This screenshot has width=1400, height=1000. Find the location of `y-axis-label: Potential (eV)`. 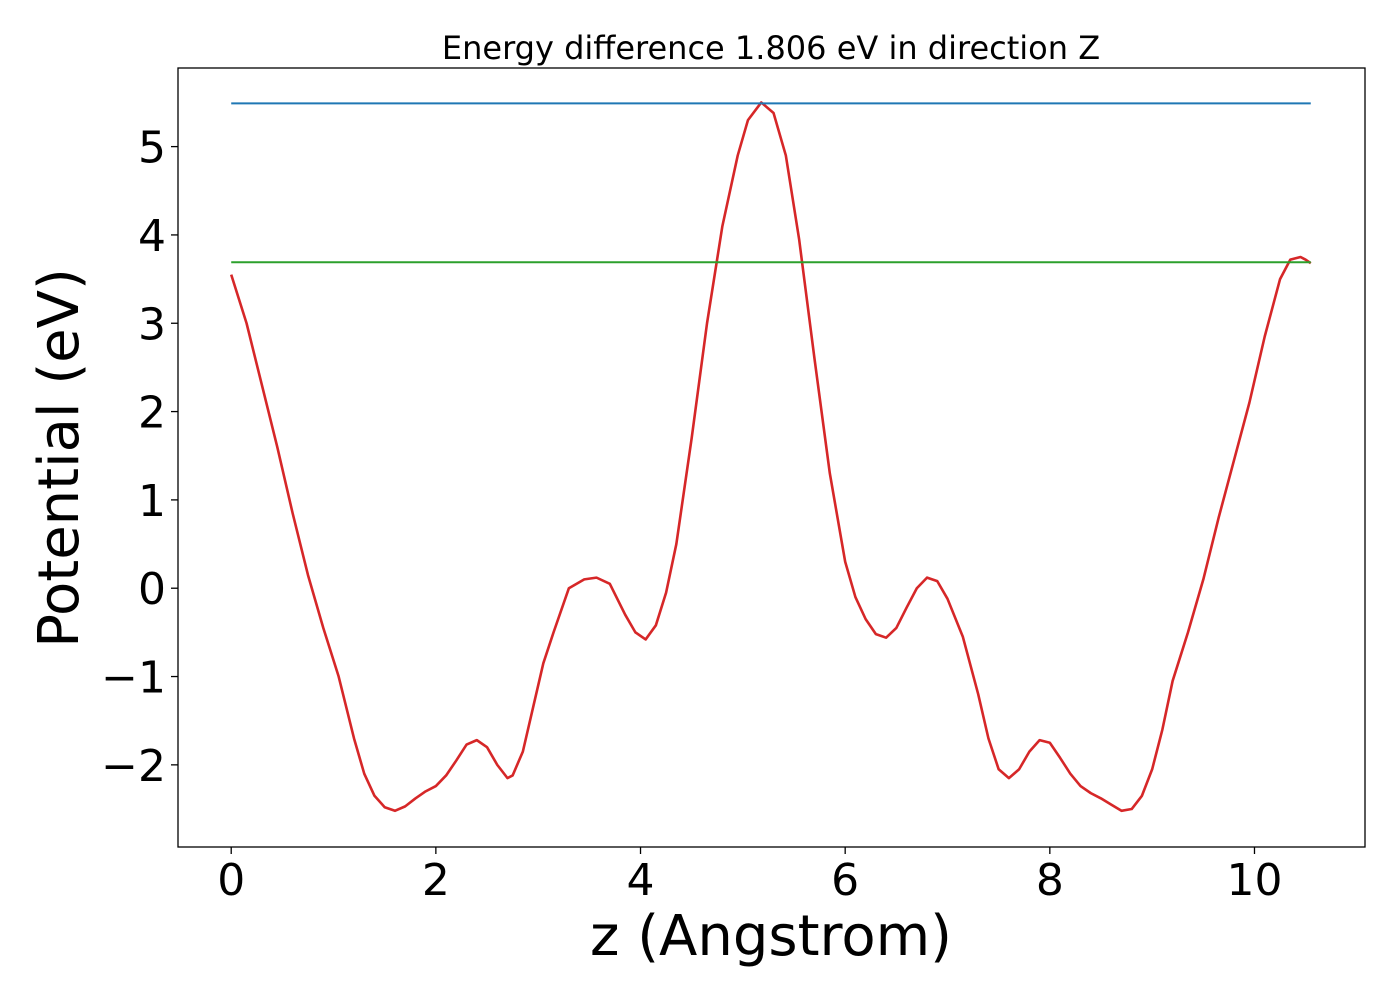

y-axis-label: Potential (eV) is located at coordinates (59, 458).